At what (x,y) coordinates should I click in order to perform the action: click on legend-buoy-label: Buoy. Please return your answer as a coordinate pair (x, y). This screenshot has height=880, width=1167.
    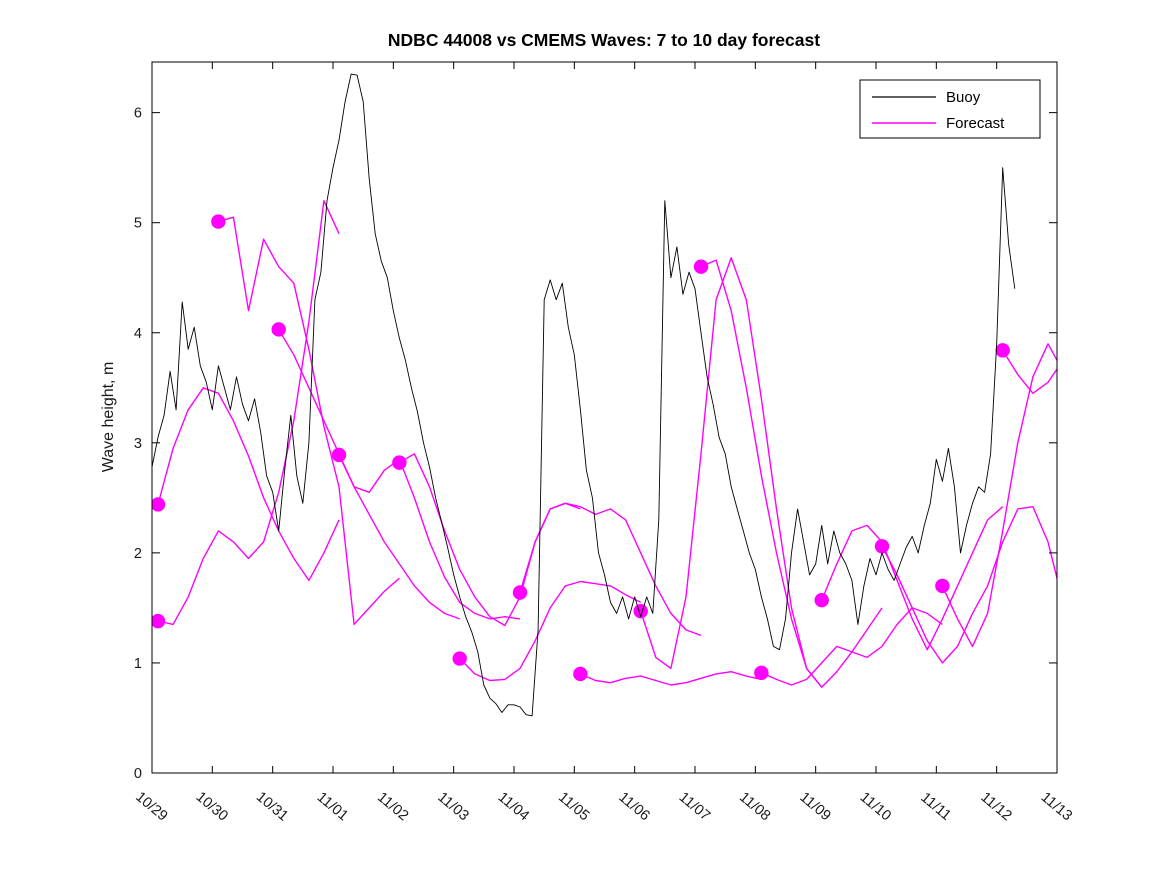
    Looking at the image, I should click on (963, 97).